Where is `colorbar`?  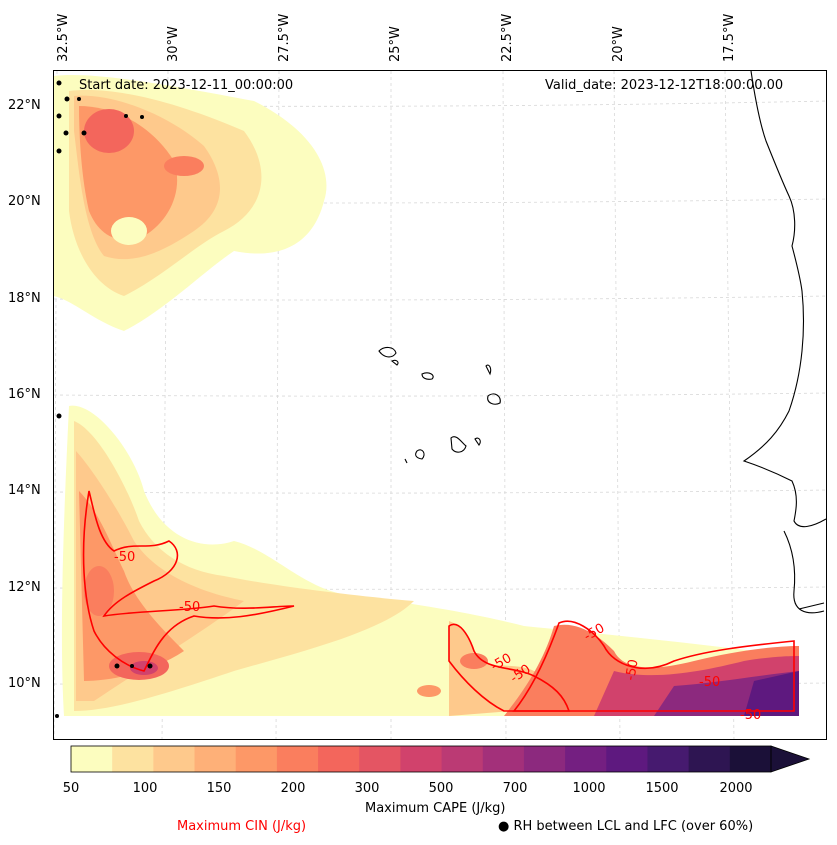
colorbar is located at coordinates (440, 759).